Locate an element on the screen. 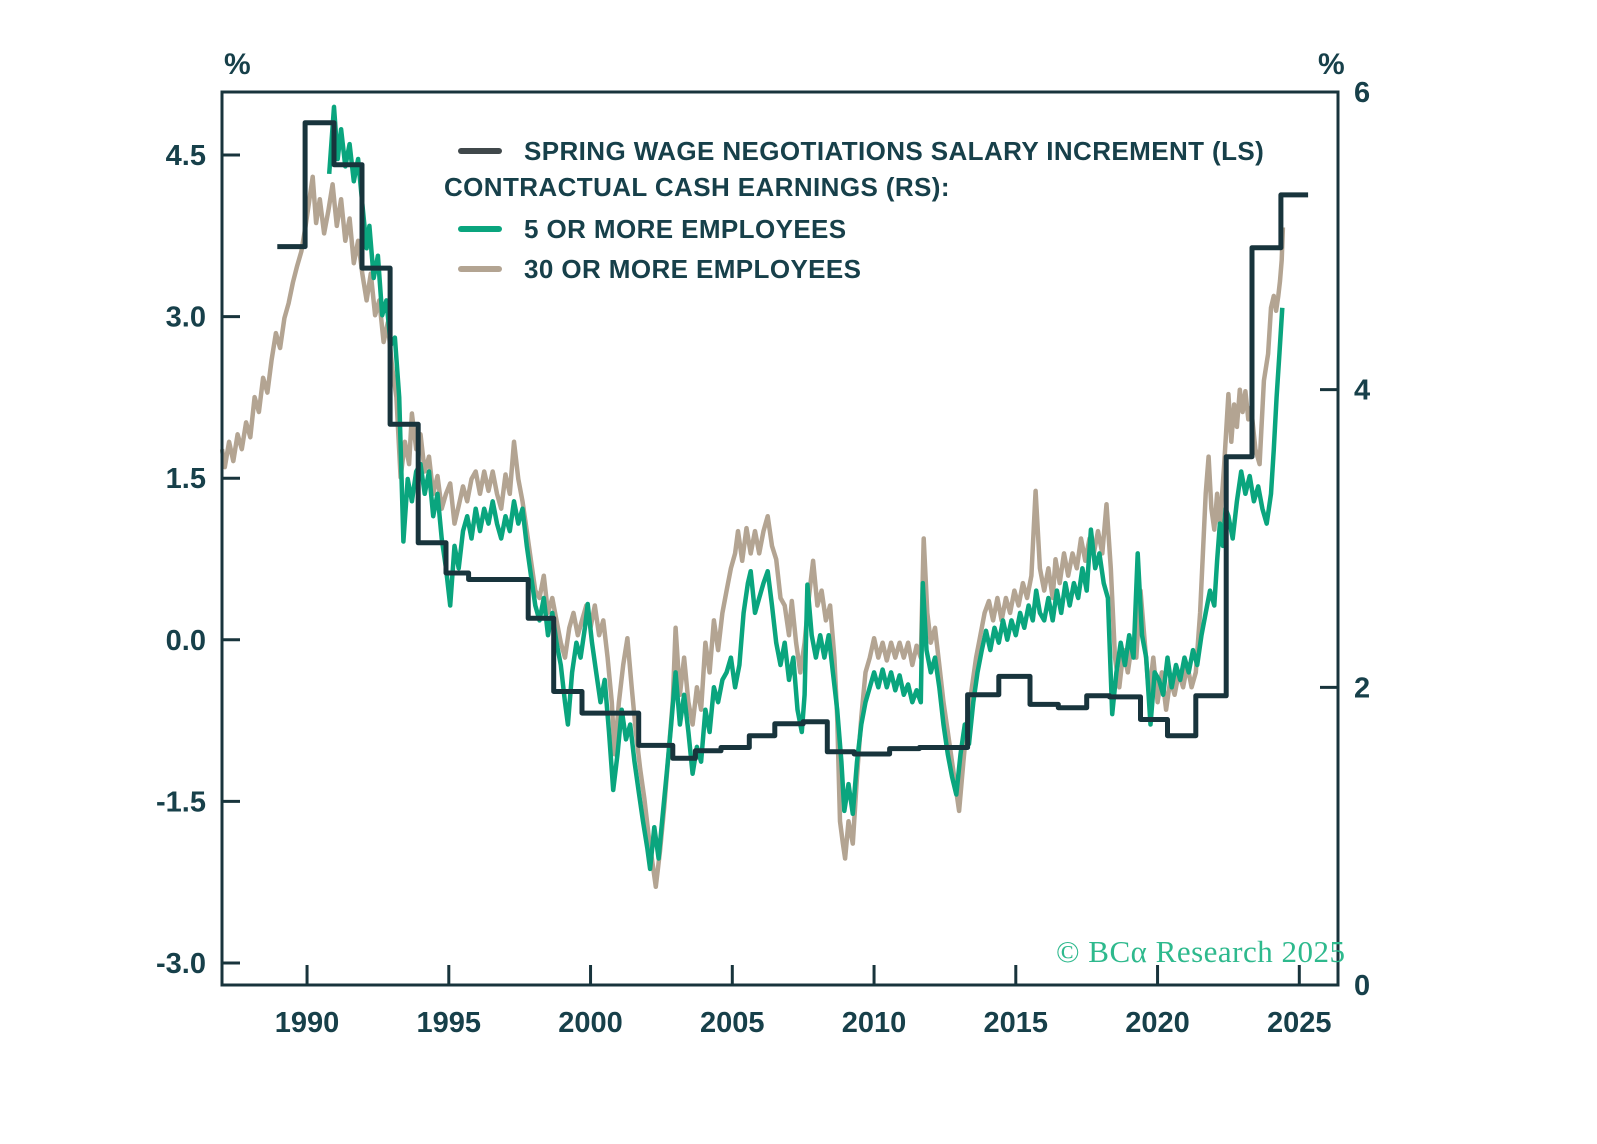  legend-label-contractual-cash-earnings: CONTRACTUAL CASH EARNINGS (RS): is located at coordinates (697, 186).